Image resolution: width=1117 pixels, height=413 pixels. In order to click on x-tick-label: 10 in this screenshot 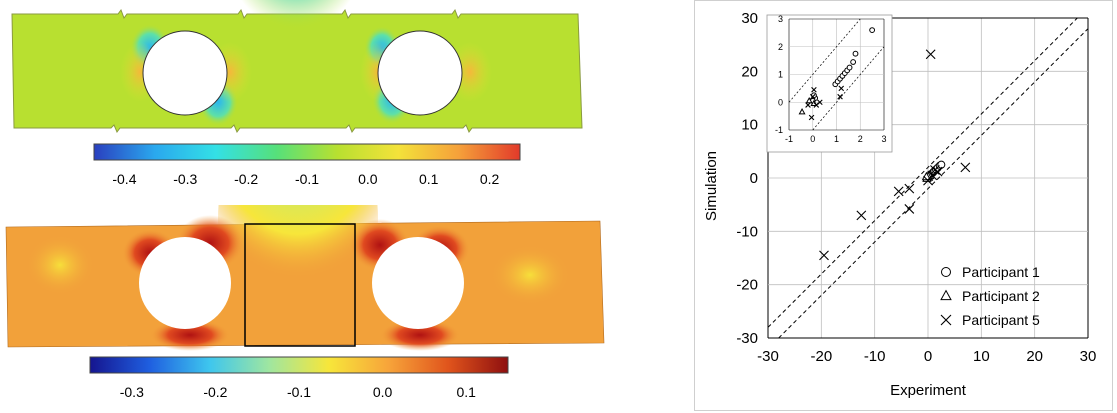, I will do `click(981, 356)`.